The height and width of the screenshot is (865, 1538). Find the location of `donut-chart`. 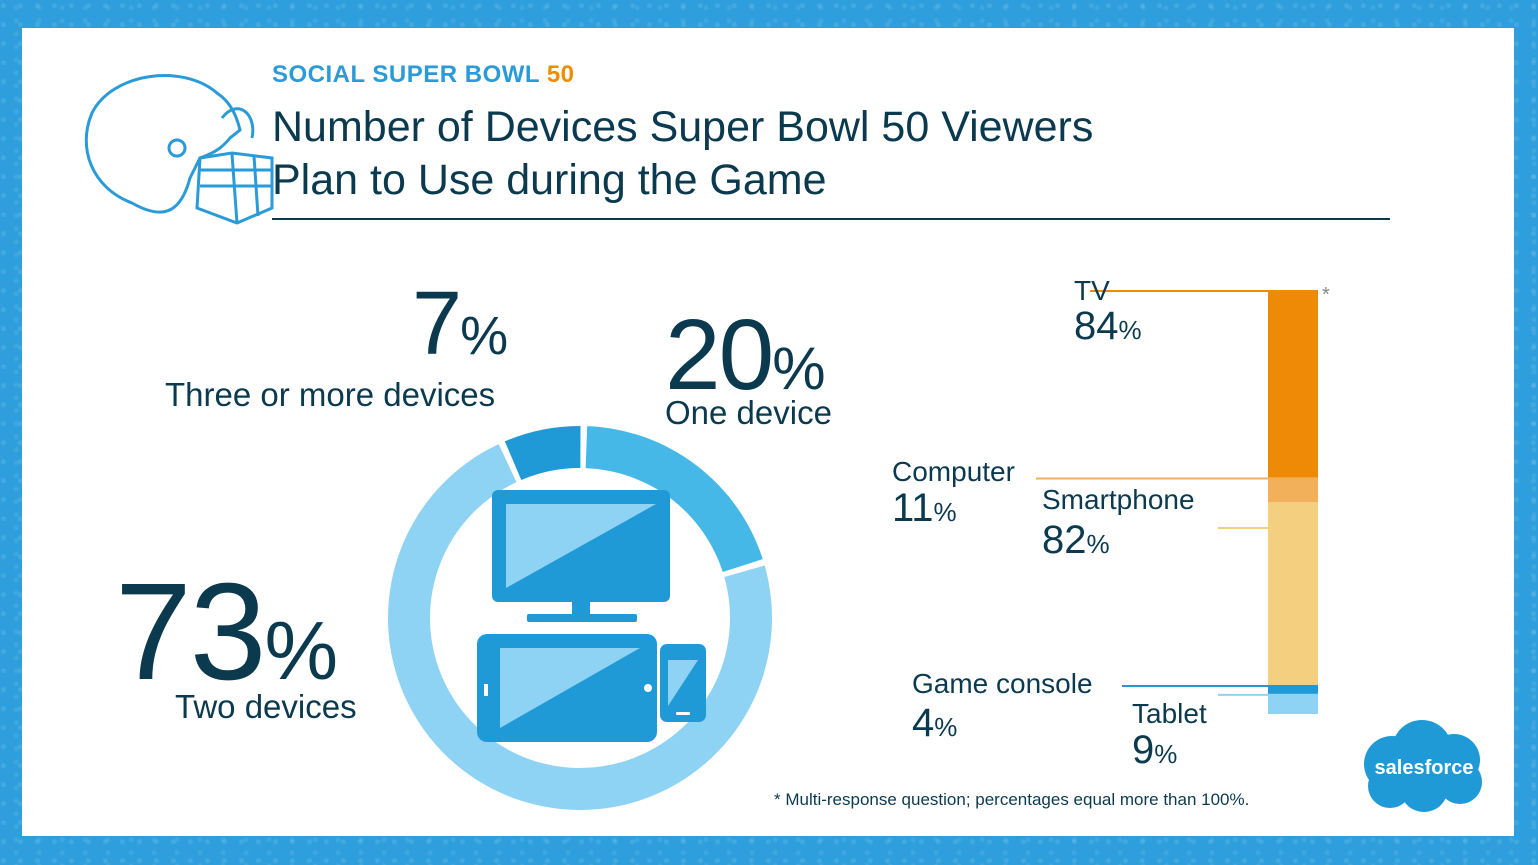

donut-chart is located at coordinates (580, 618).